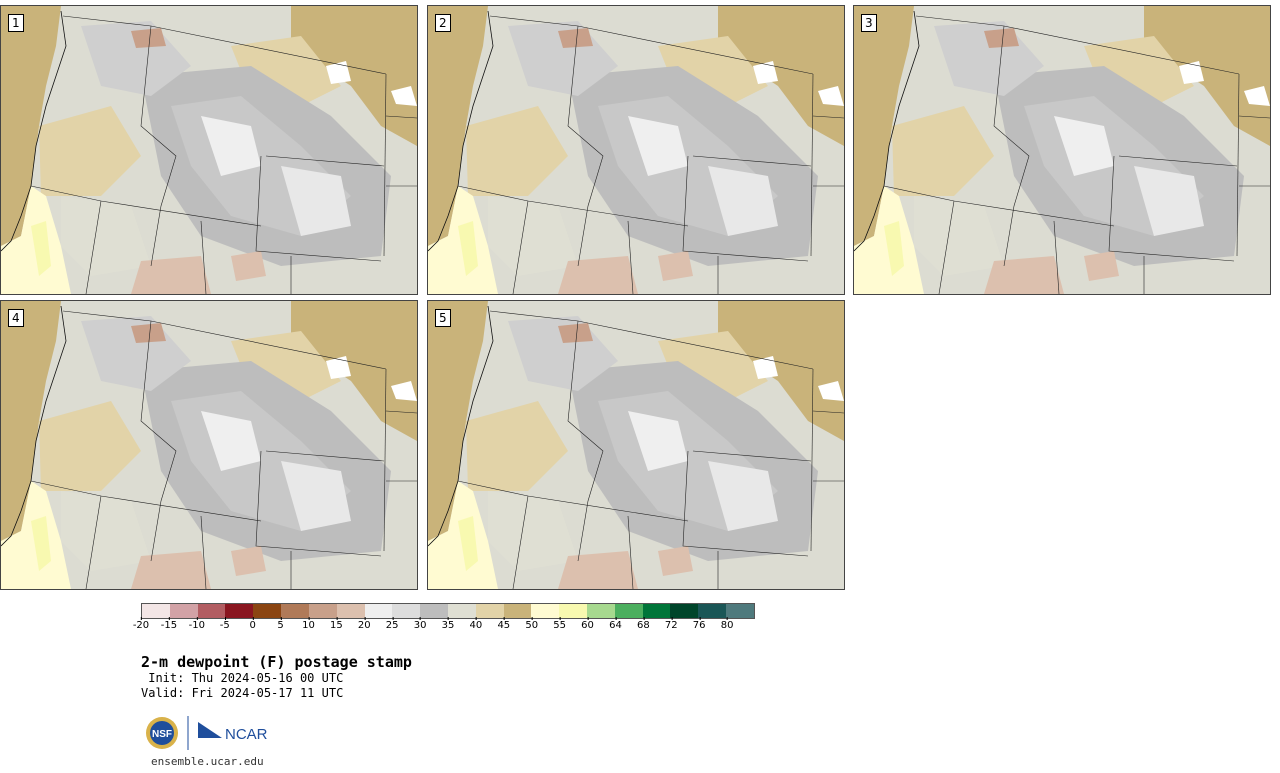  I want to click on map-panel-4: 4, so click(209, 445).